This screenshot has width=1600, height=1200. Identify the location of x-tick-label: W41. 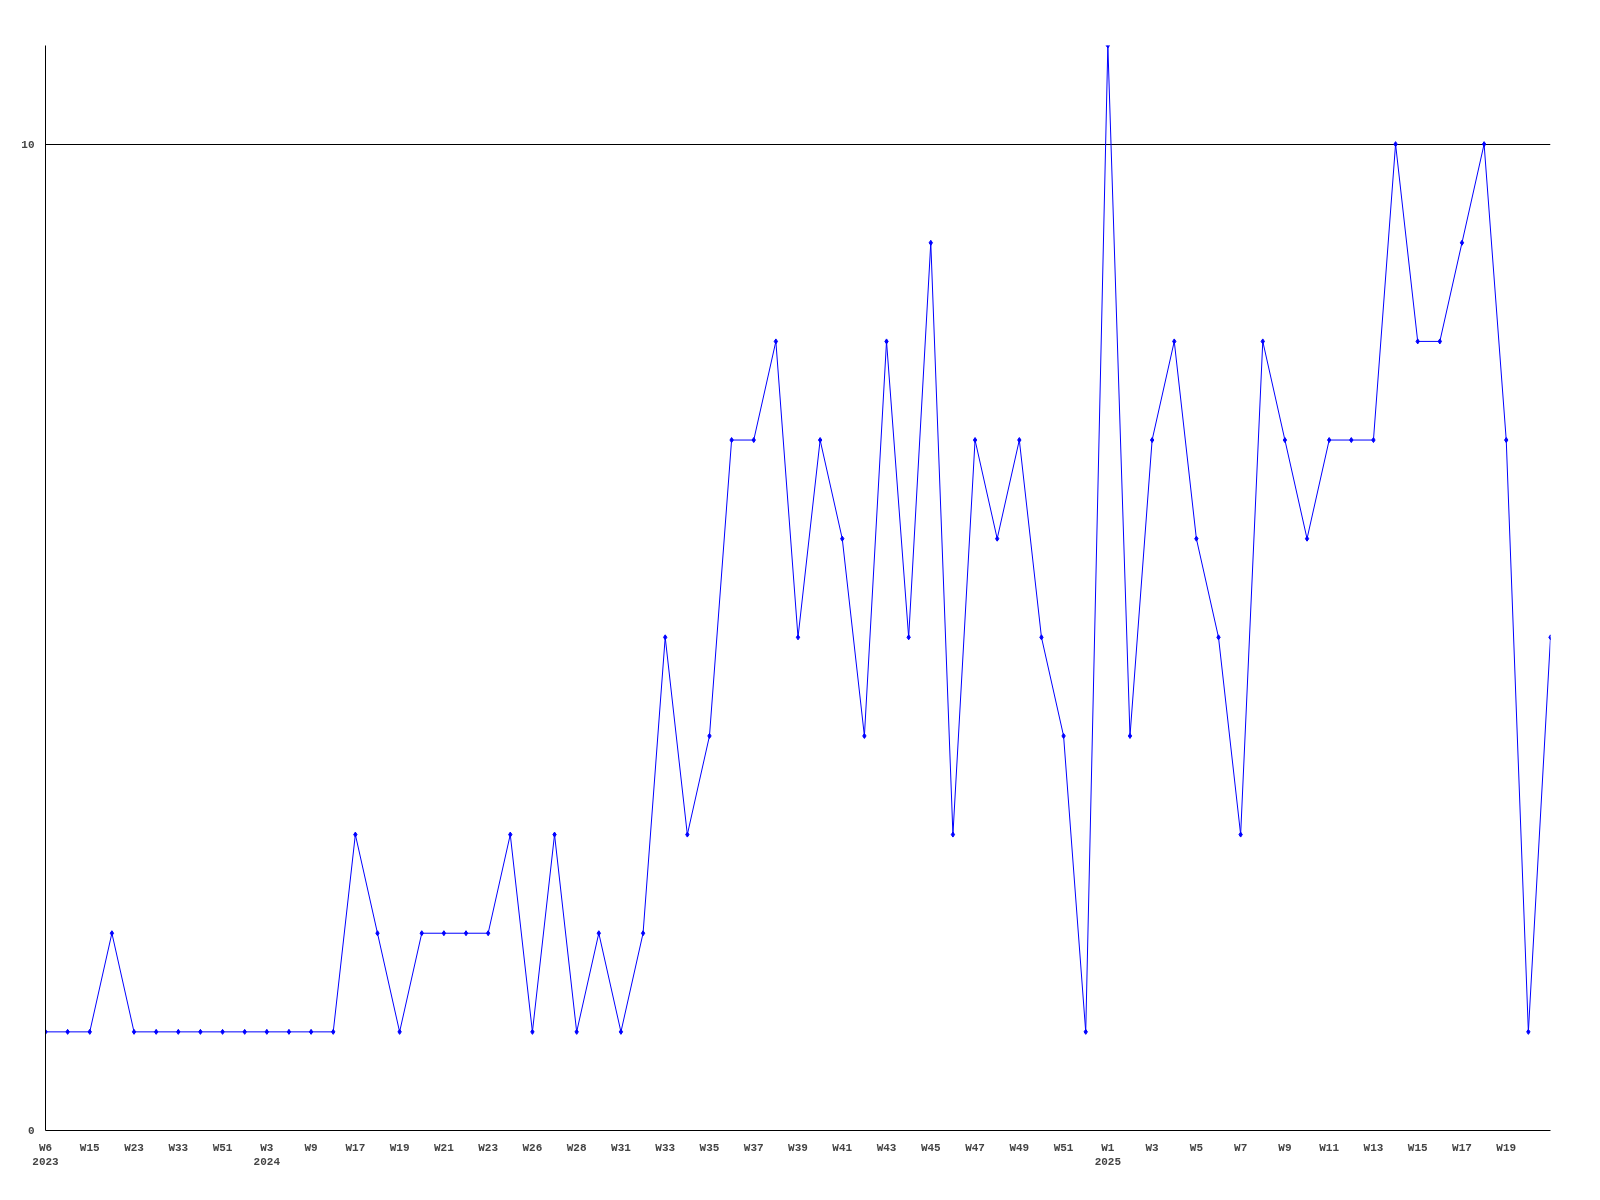
(842, 1147).